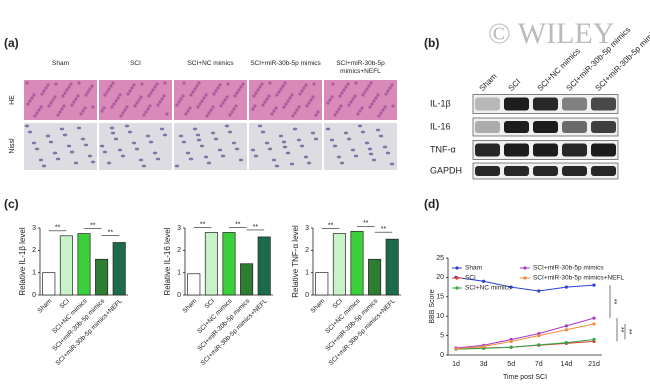 This screenshot has width=650, height=387. What do you see at coordinates (456, 364) in the screenshot?
I see `x-tick-label: 1d` at bounding box center [456, 364].